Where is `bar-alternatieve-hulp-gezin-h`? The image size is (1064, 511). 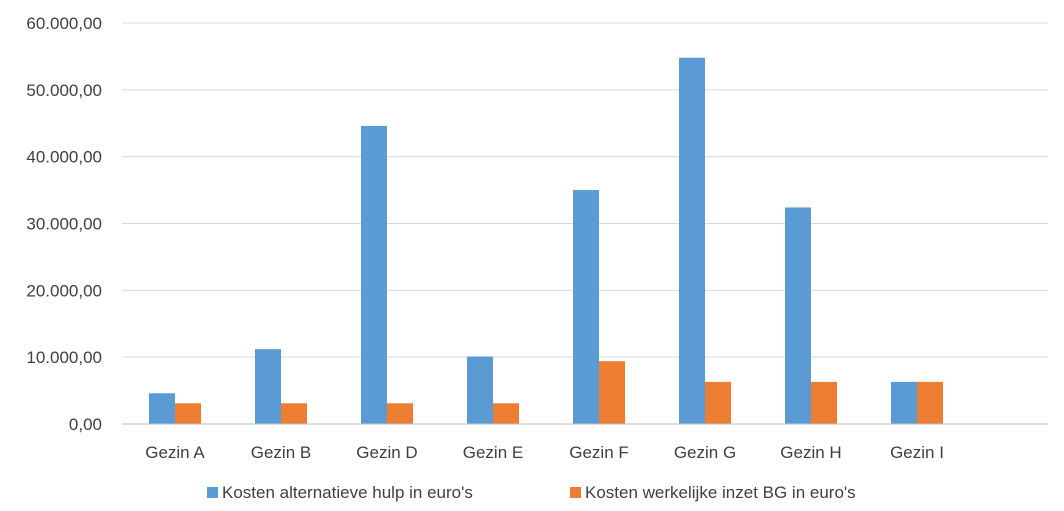 bar-alternatieve-hulp-gezin-h is located at coordinates (798, 315).